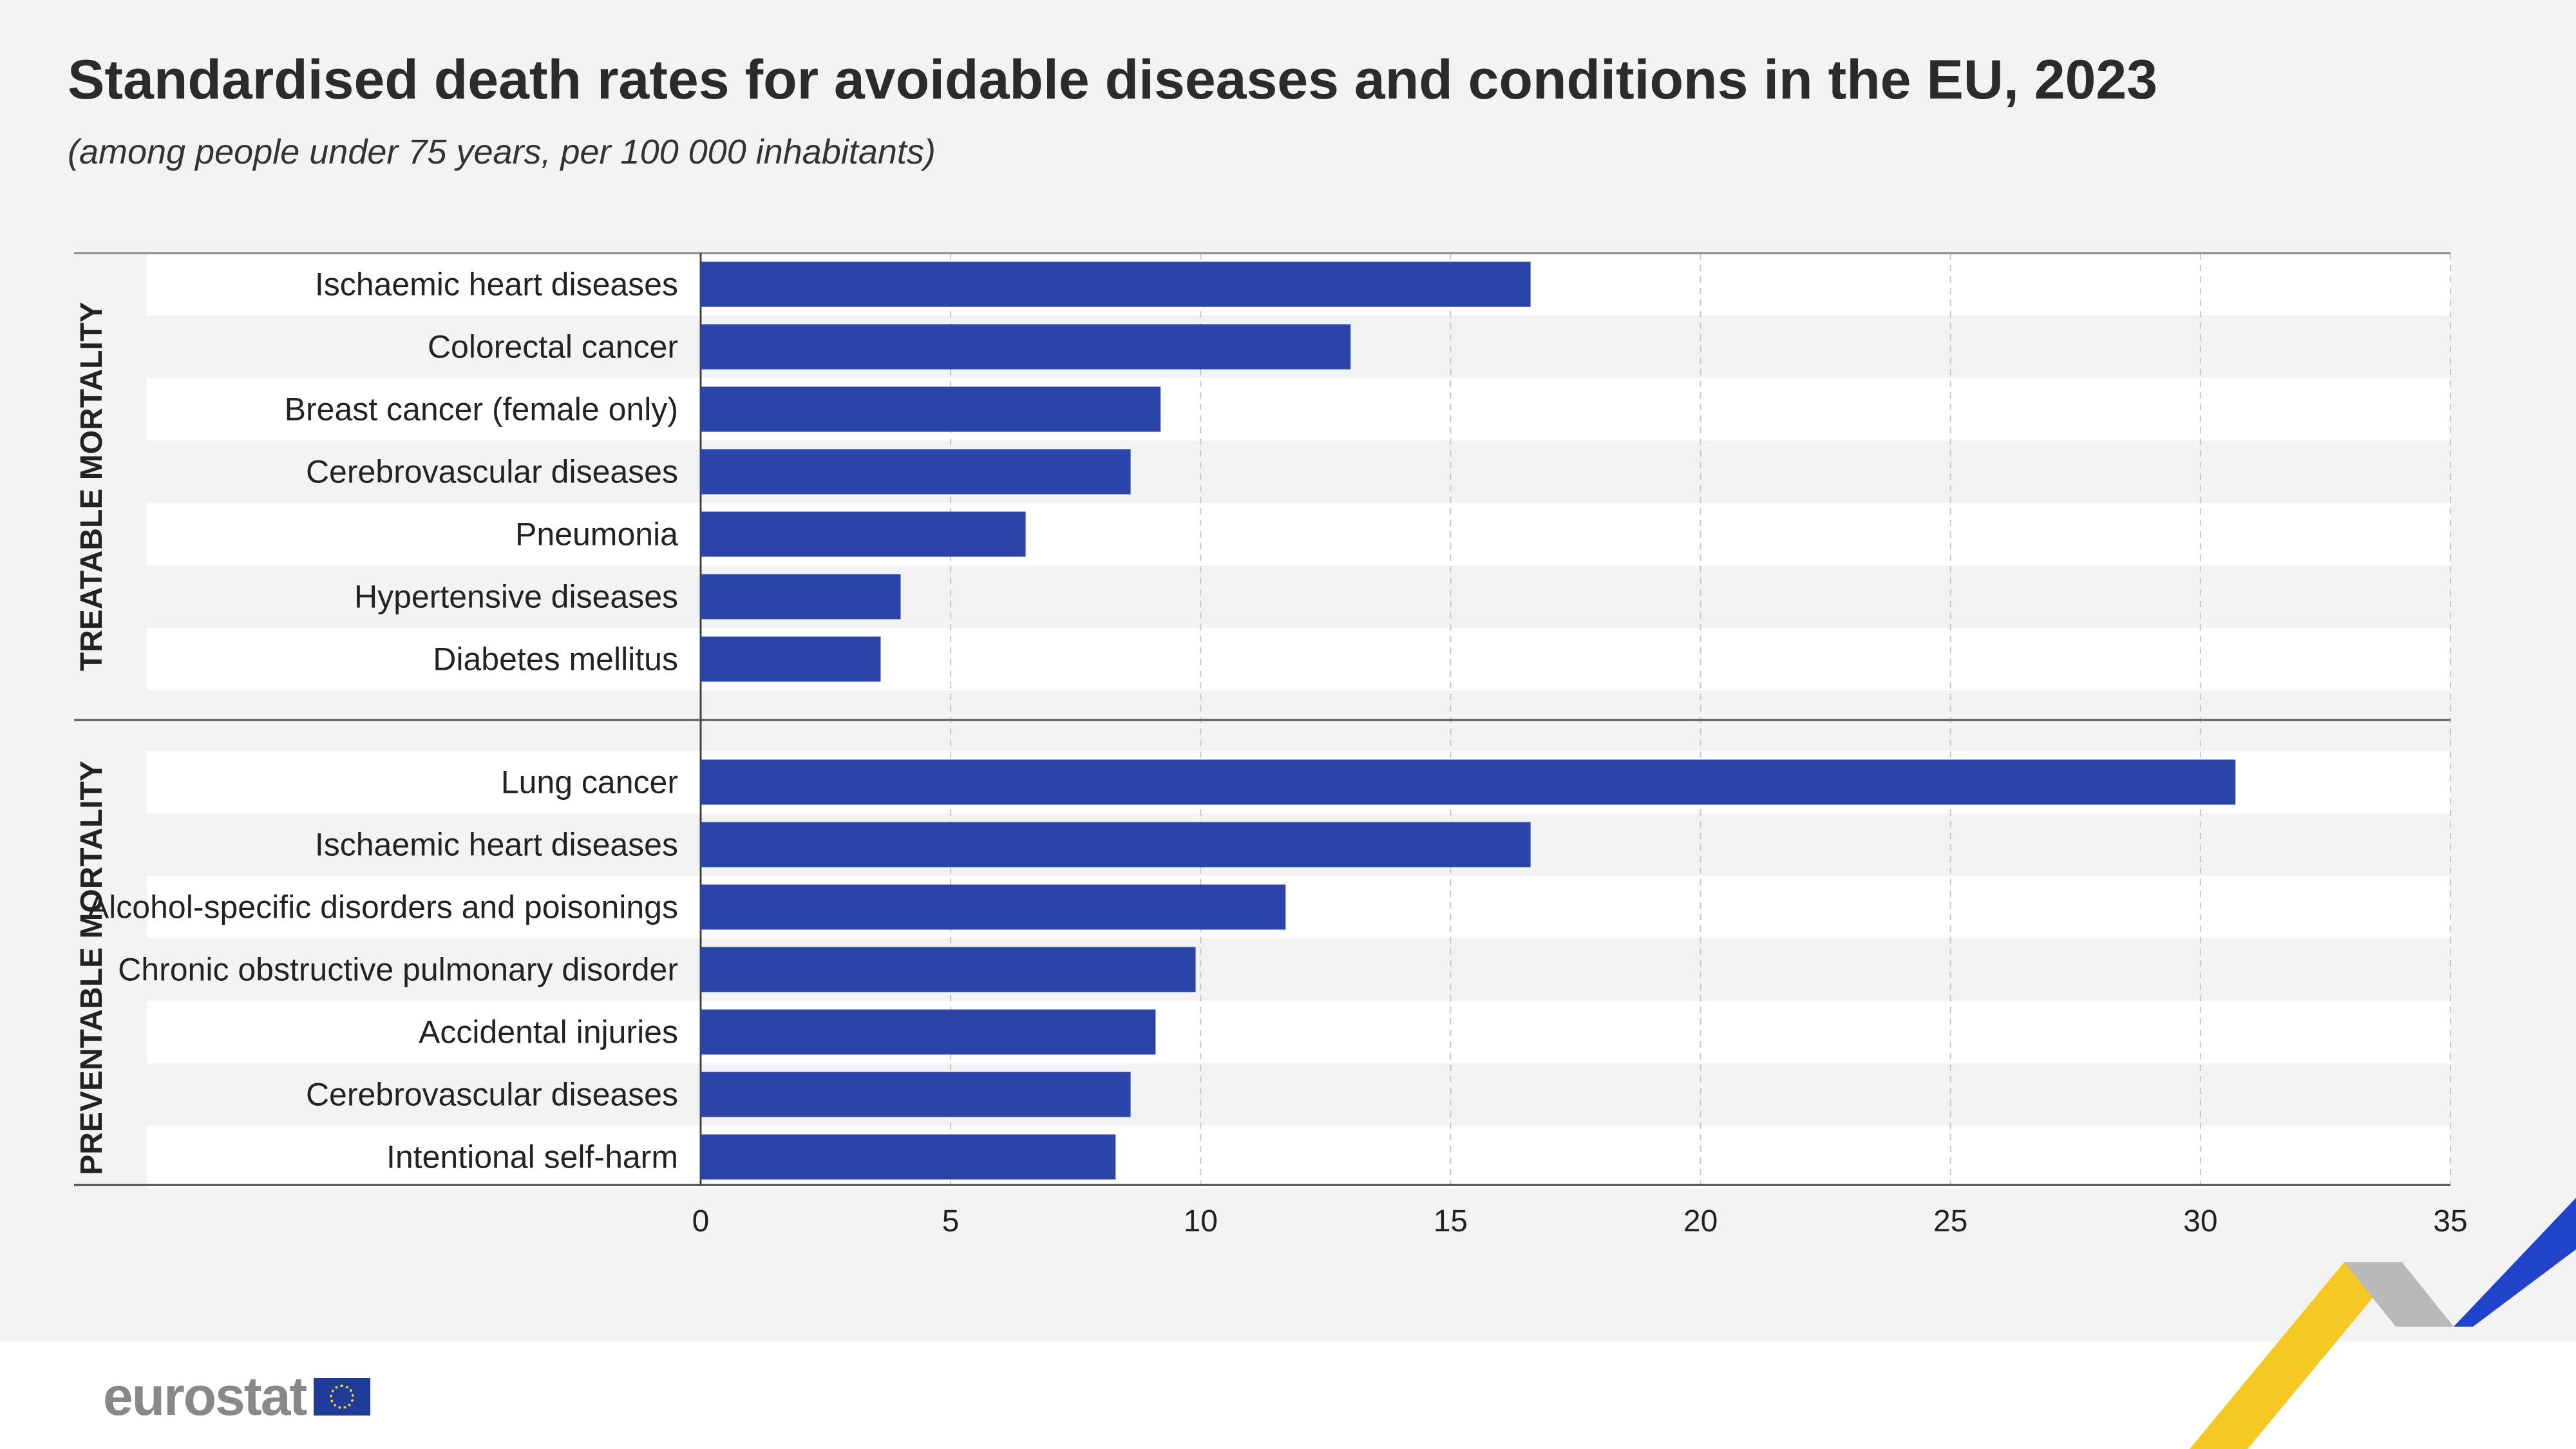 The width and height of the screenshot is (2576, 1449). What do you see at coordinates (596, 534) in the screenshot?
I see `category-label: Pneumonia` at bounding box center [596, 534].